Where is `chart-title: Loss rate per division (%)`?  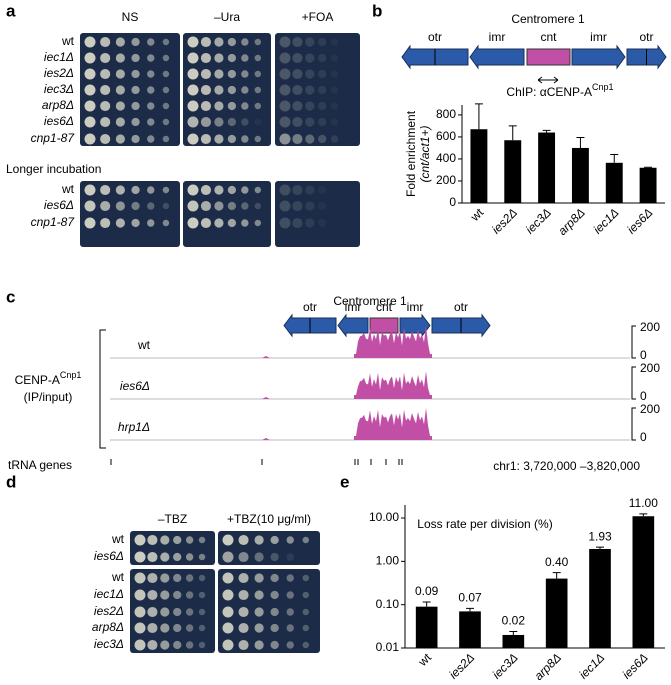
chart-title: Loss rate per division (%) is located at coordinates (484, 524).